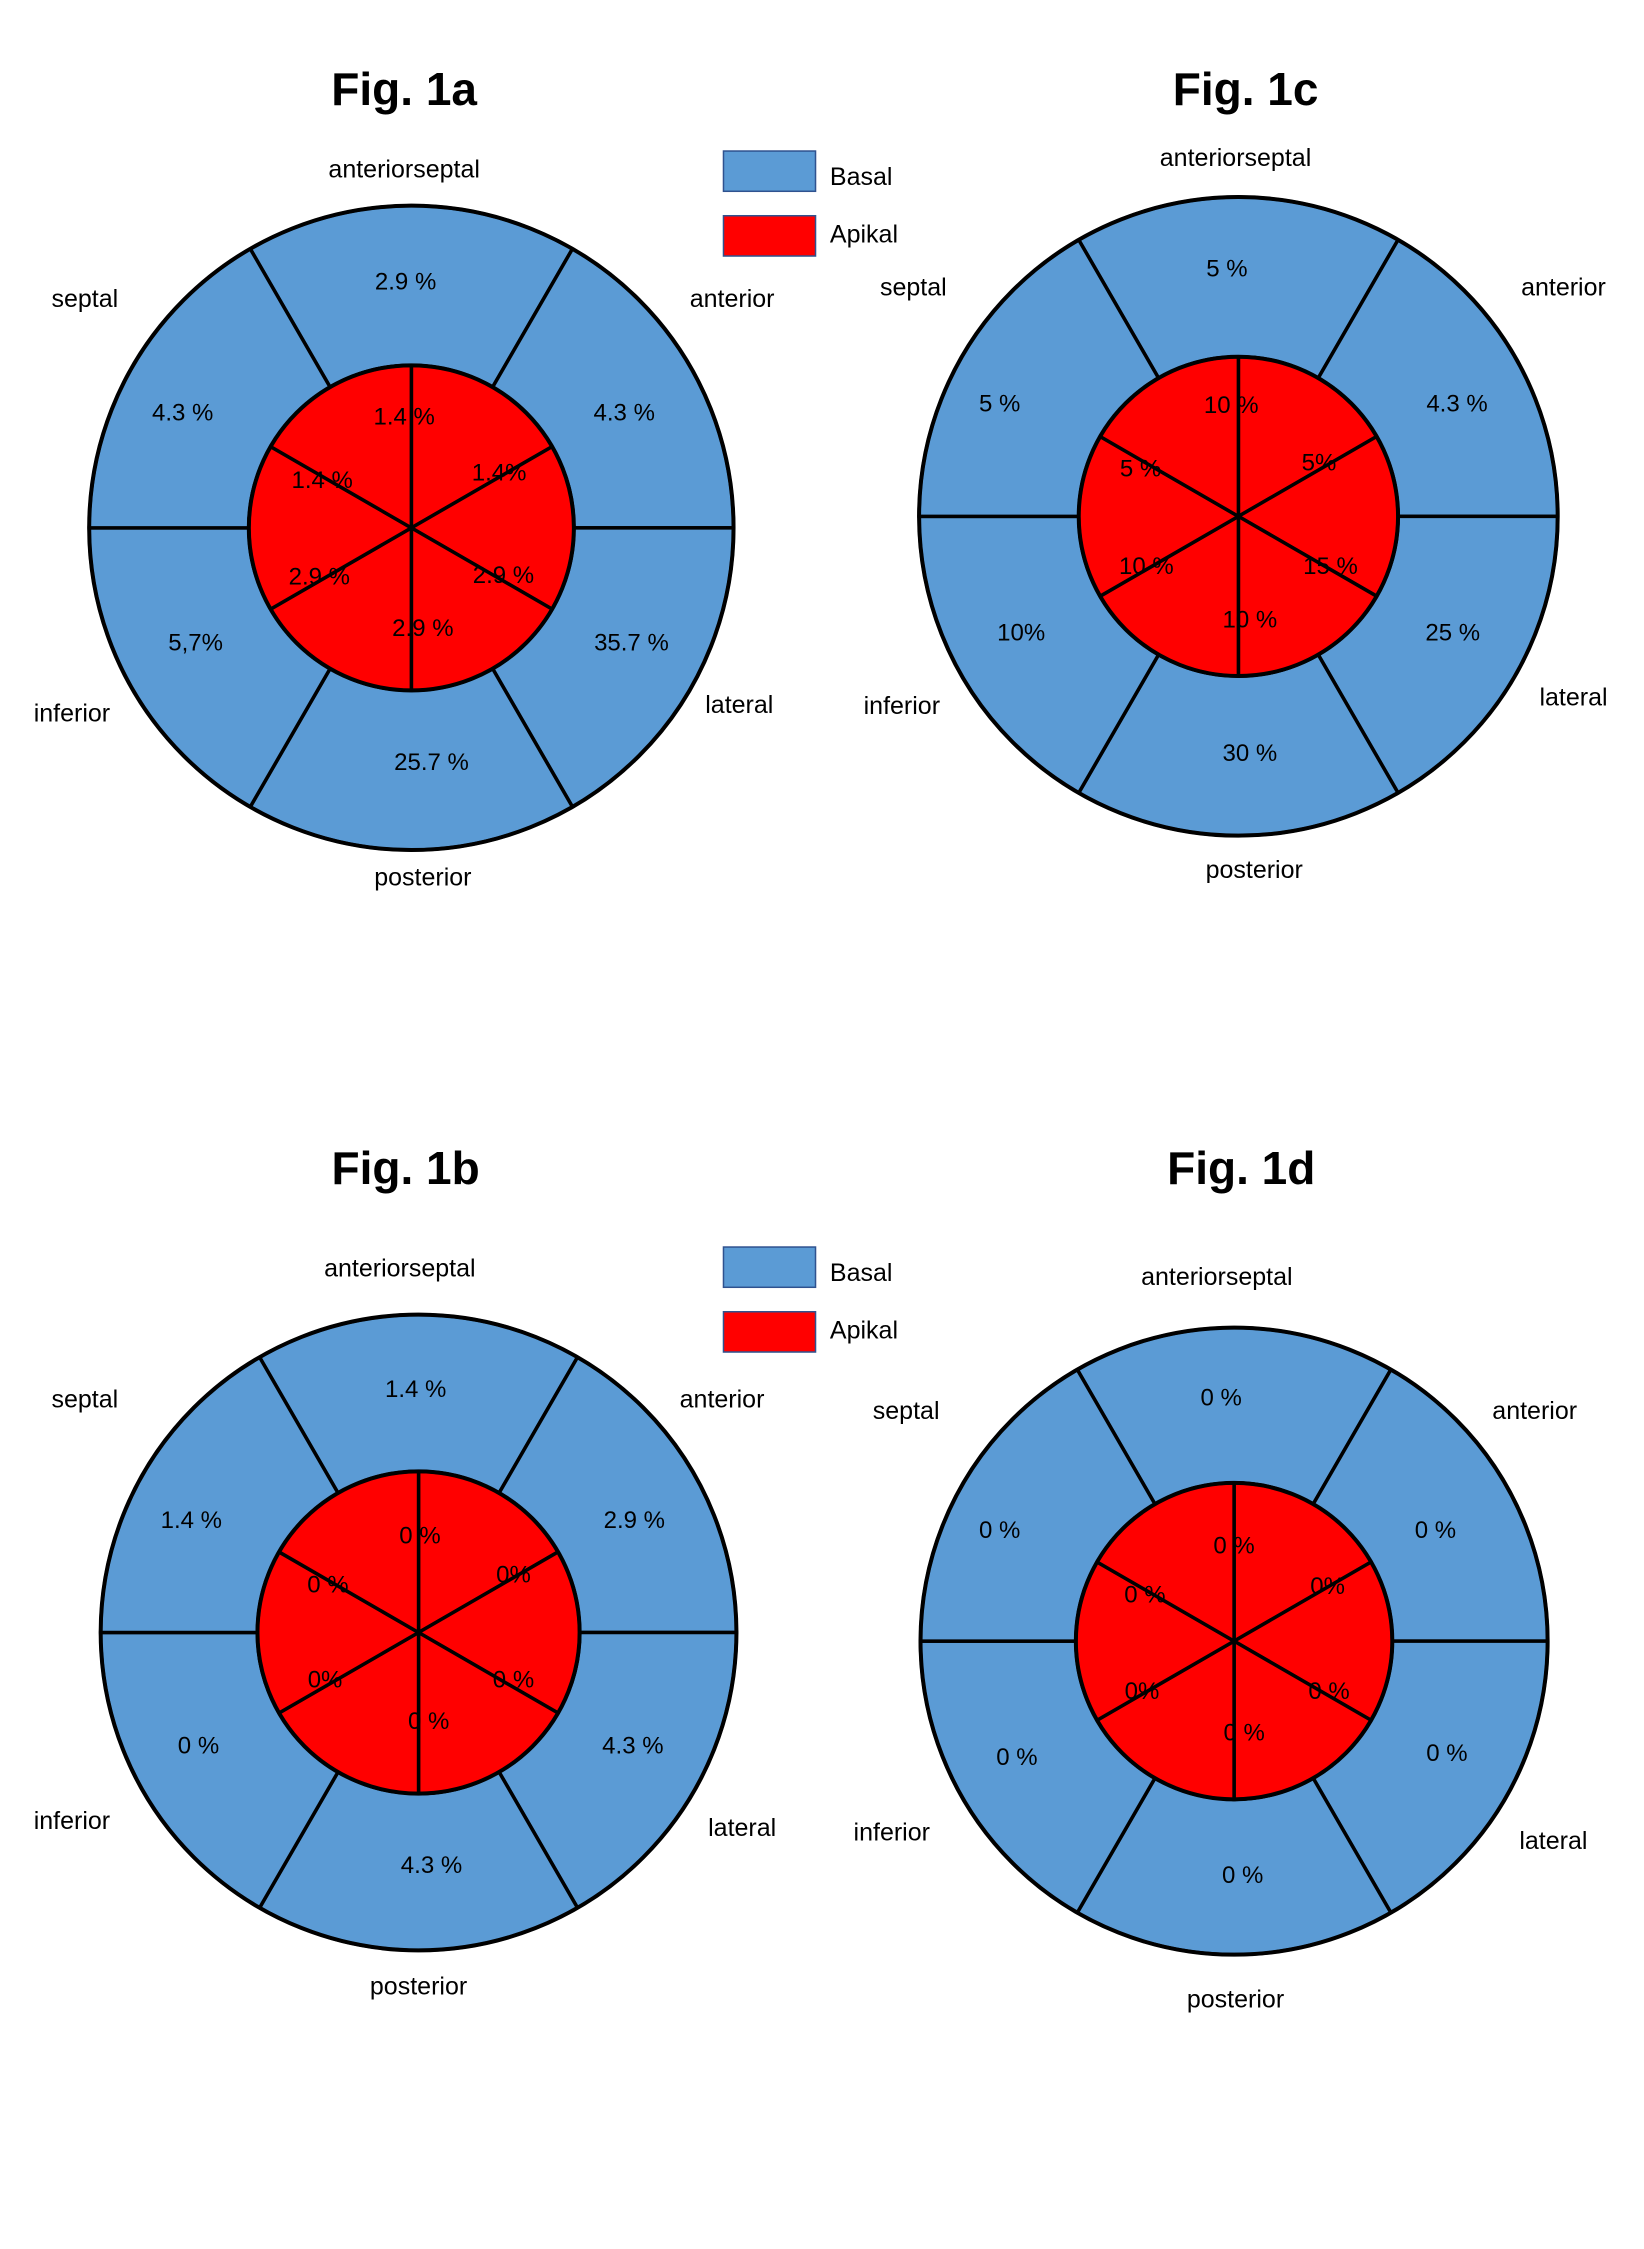 This screenshot has width=1644, height=2249. Describe the element at coordinates (999, 404) in the screenshot. I see `basal-value-septal: 5 %` at that location.